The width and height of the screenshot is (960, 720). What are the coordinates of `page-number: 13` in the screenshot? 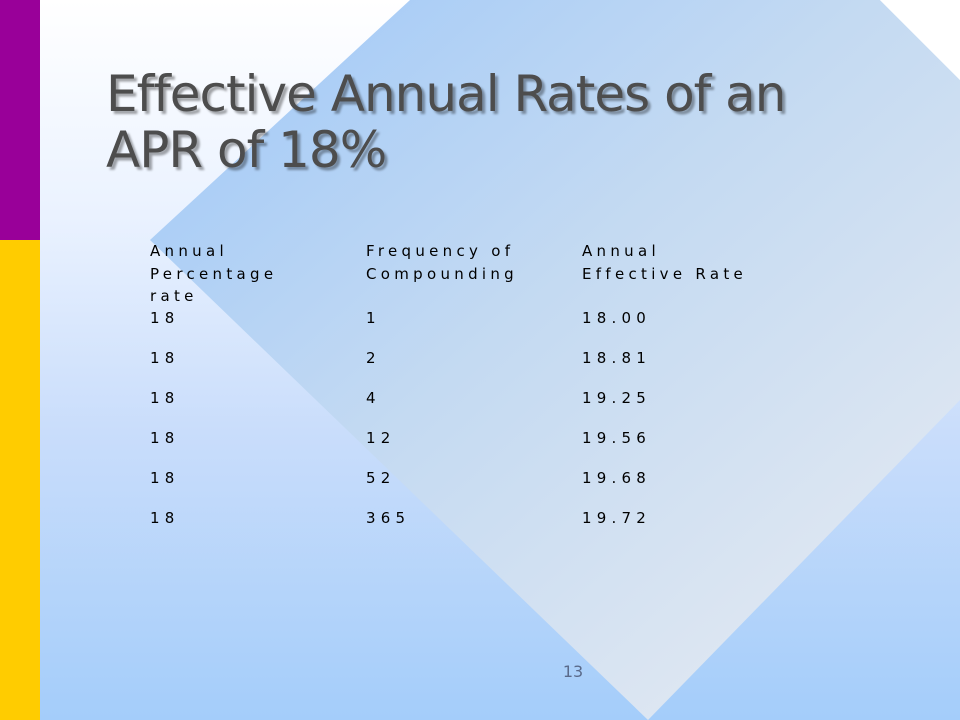 It's located at (573, 671).